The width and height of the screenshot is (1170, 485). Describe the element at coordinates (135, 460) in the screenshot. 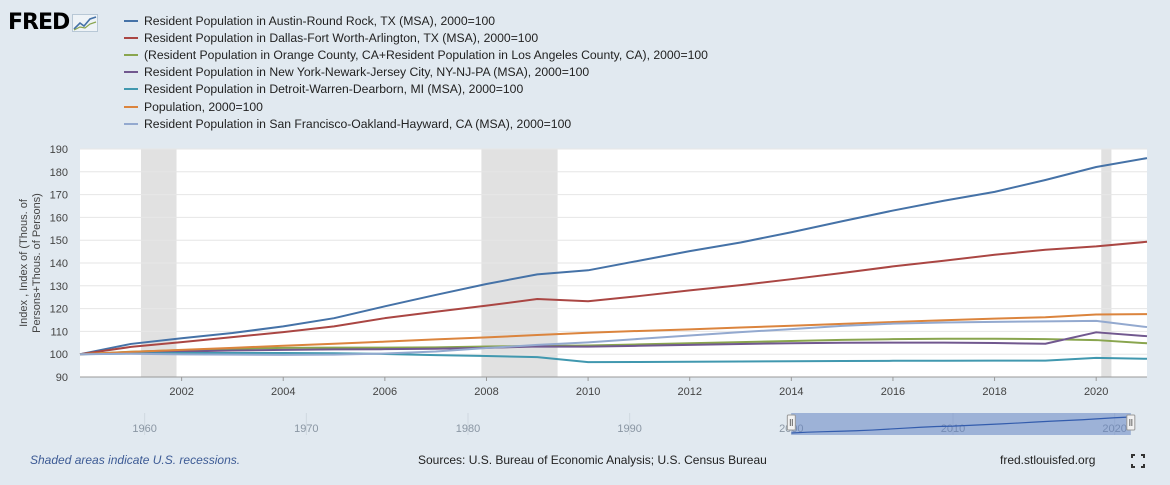

I see `recession-note: Shaded areas indicate U.S. recessions.` at that location.